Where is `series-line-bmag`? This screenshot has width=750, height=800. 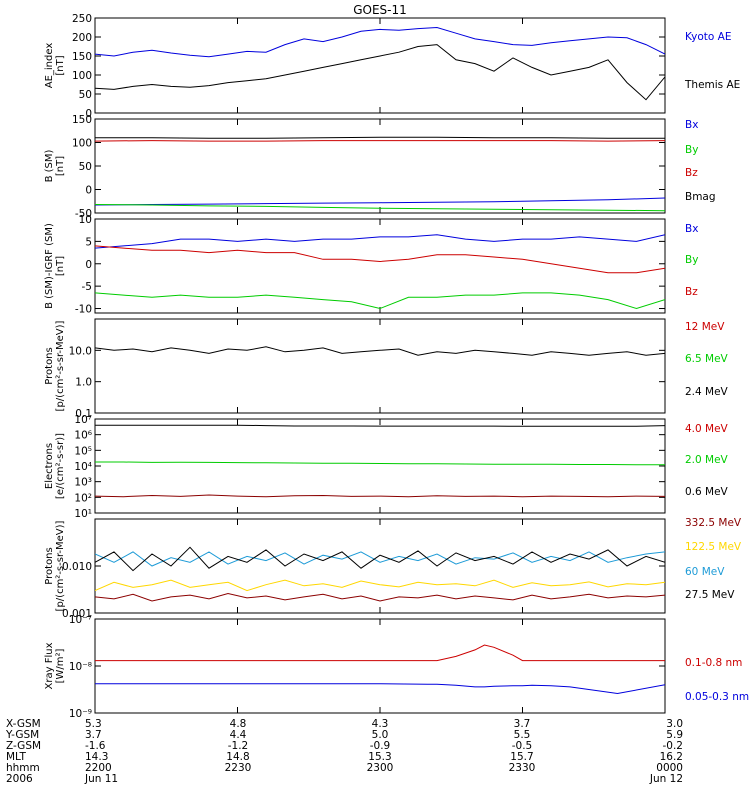
series-line-bmag is located at coordinates (380, 137).